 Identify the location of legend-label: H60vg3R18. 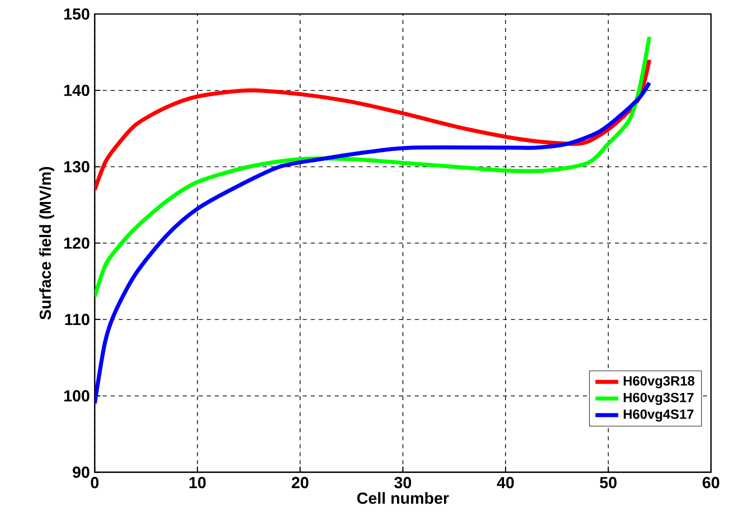
(659, 382).